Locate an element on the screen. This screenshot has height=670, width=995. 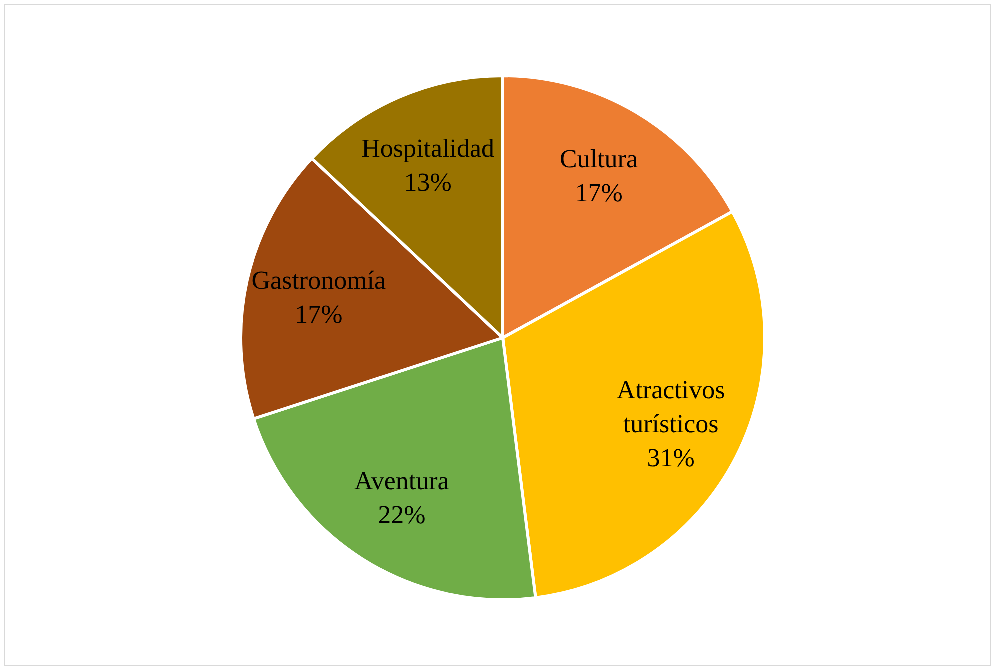
slice-label: Aventura is located at coordinates (402, 481).